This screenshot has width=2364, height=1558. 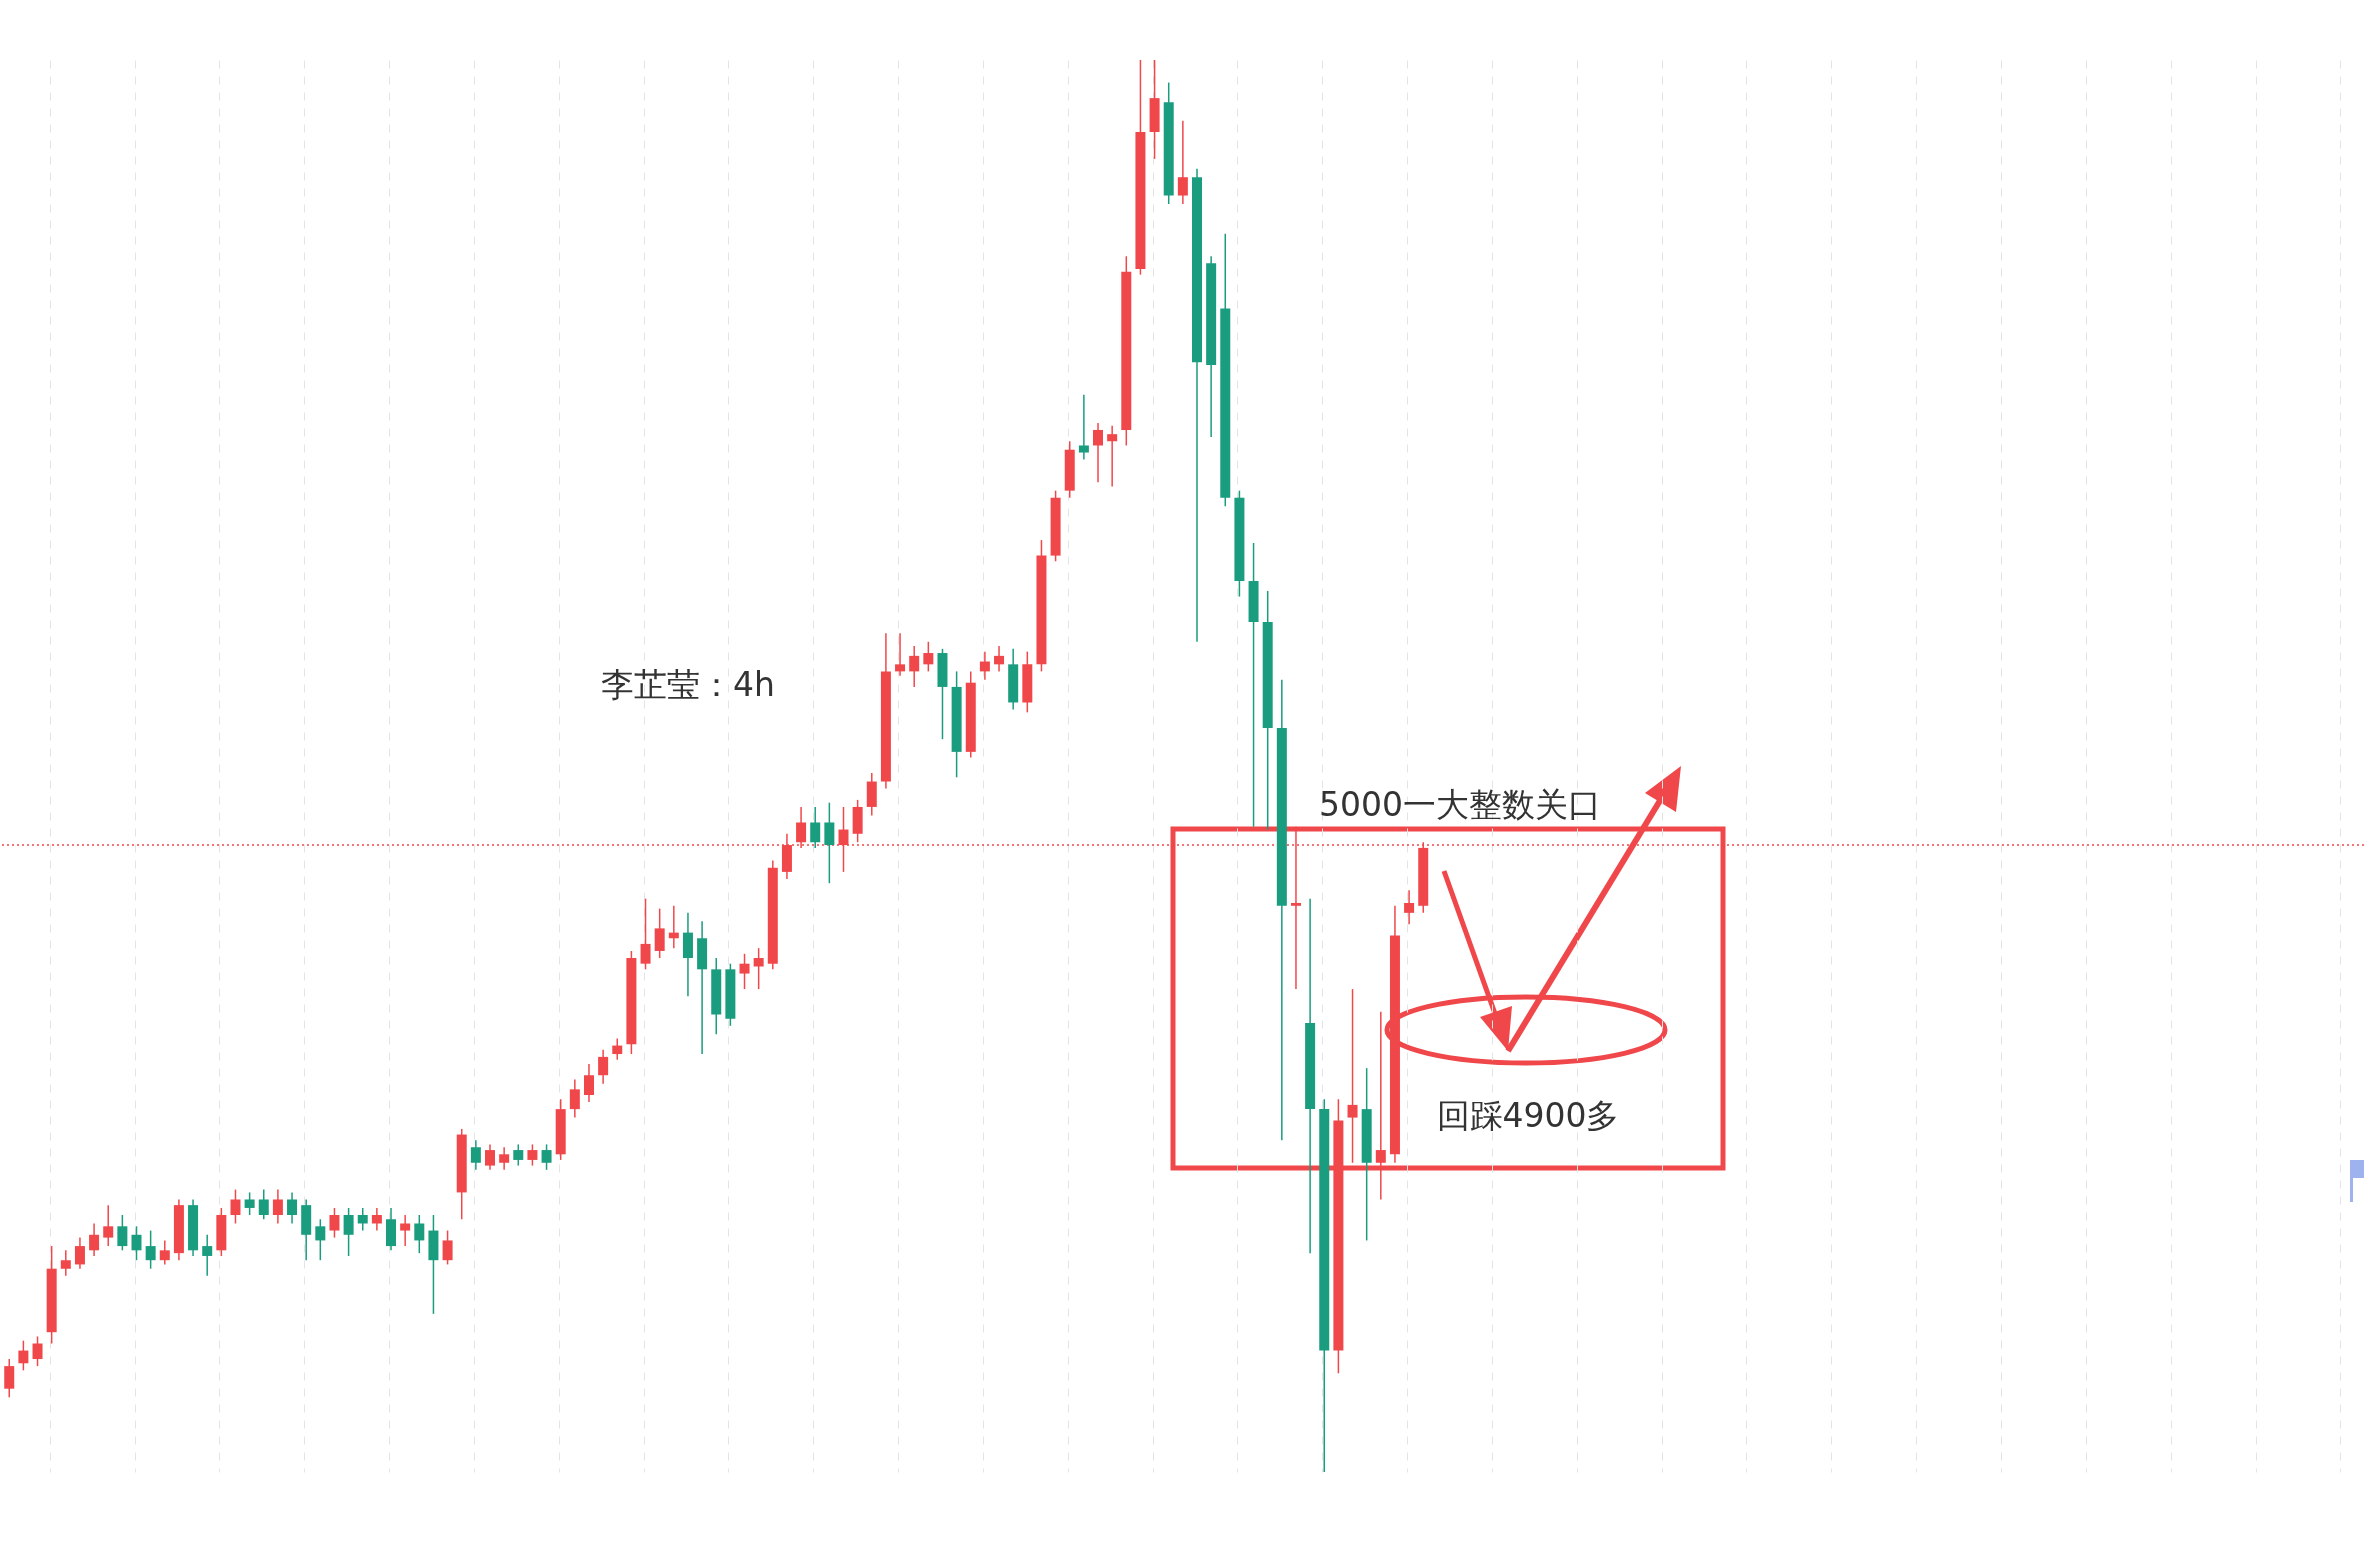 What do you see at coordinates (1460, 804) in the screenshot?
I see `annotation: 5000一大整数关口` at bounding box center [1460, 804].